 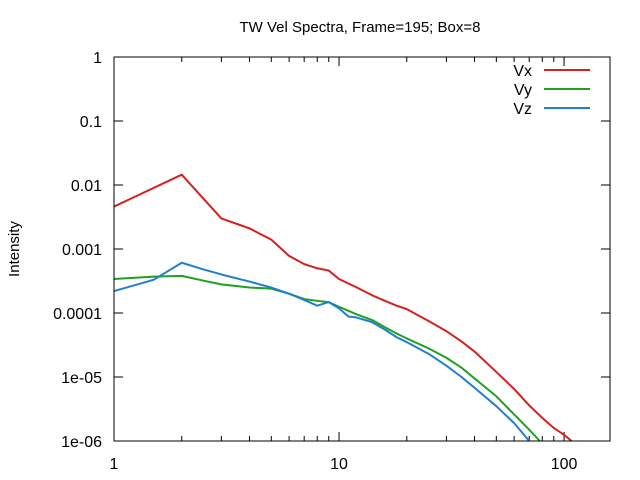 What do you see at coordinates (14, 249) in the screenshot?
I see `y-axis-label: Intensity` at bounding box center [14, 249].